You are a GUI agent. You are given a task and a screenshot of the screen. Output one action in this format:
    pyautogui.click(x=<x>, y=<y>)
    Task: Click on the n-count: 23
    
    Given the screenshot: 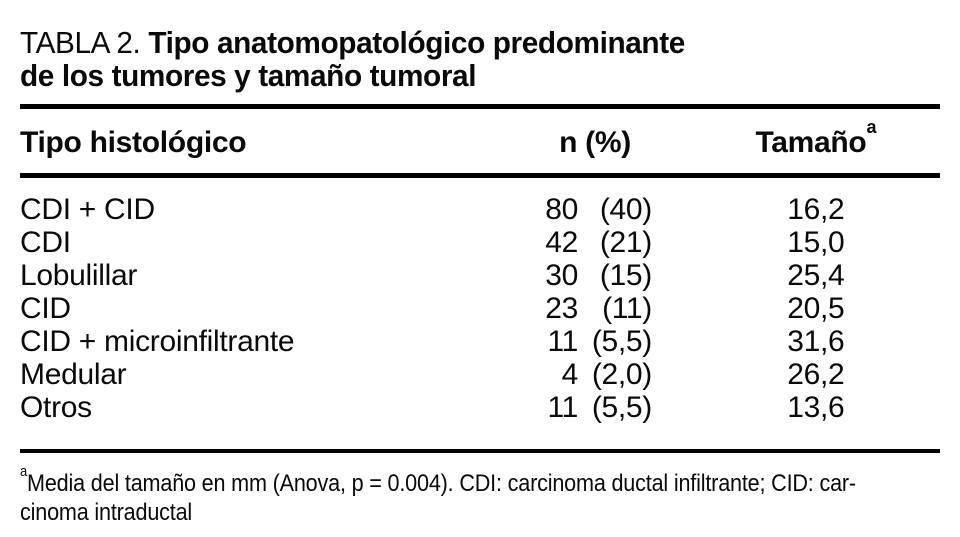 What is the action you would take?
    pyautogui.click(x=561, y=308)
    